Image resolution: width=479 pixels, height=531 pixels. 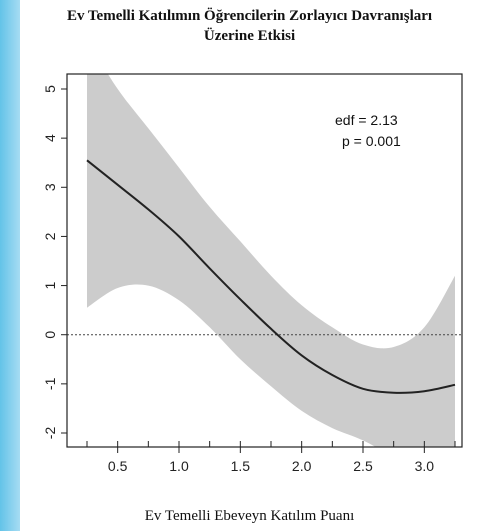 What do you see at coordinates (10, 265) in the screenshot?
I see `decorative-side-band` at bounding box center [10, 265].